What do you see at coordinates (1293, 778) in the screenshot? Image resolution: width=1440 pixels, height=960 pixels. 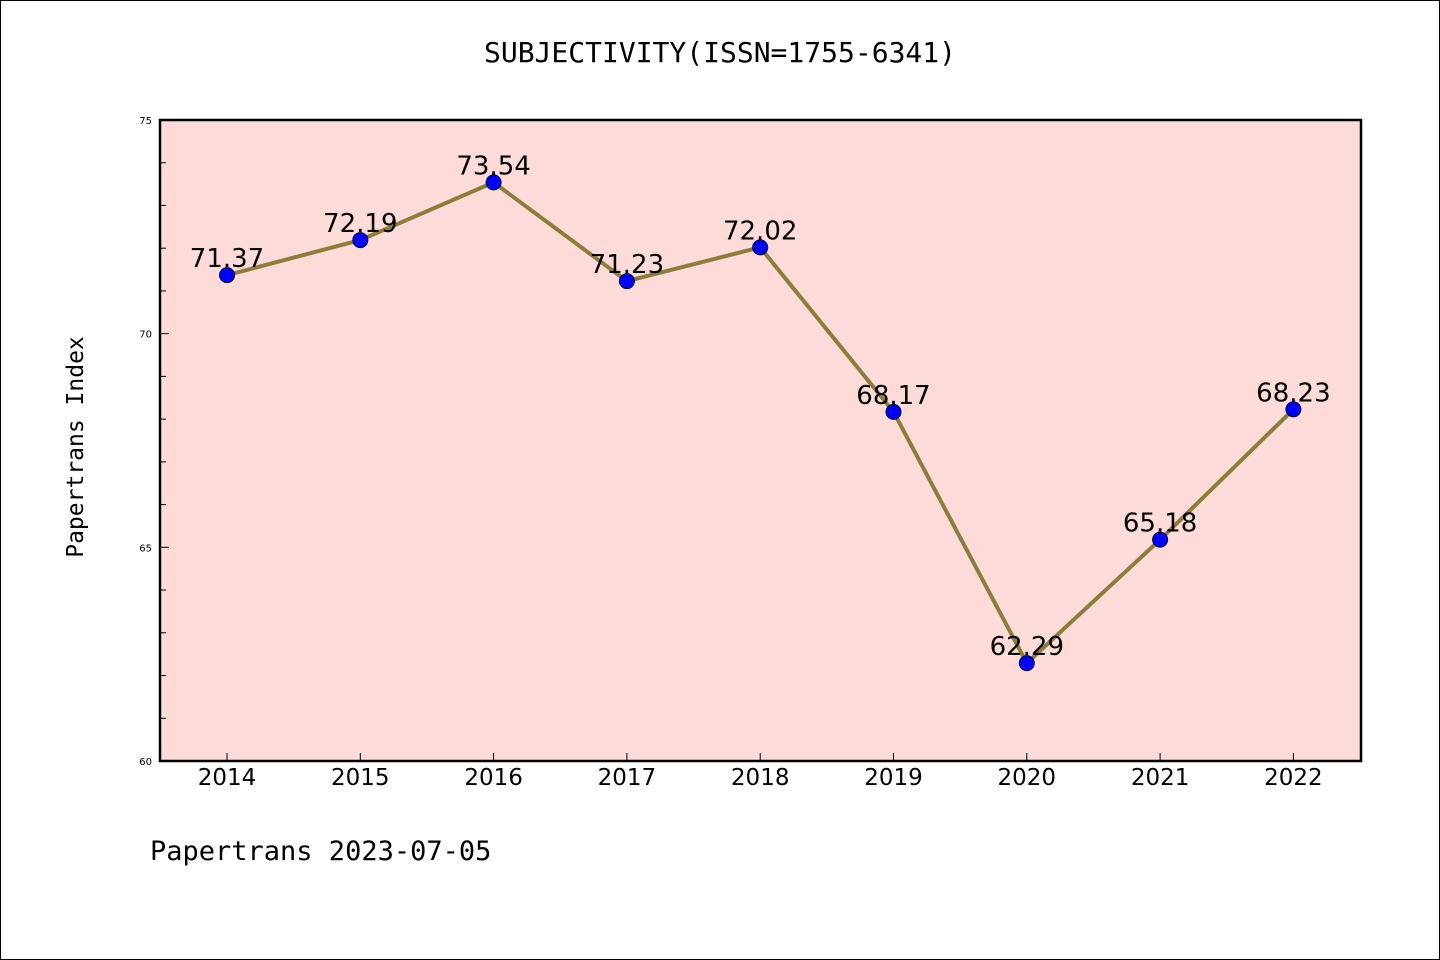 I see `x-tick-label: 2022` at bounding box center [1293, 778].